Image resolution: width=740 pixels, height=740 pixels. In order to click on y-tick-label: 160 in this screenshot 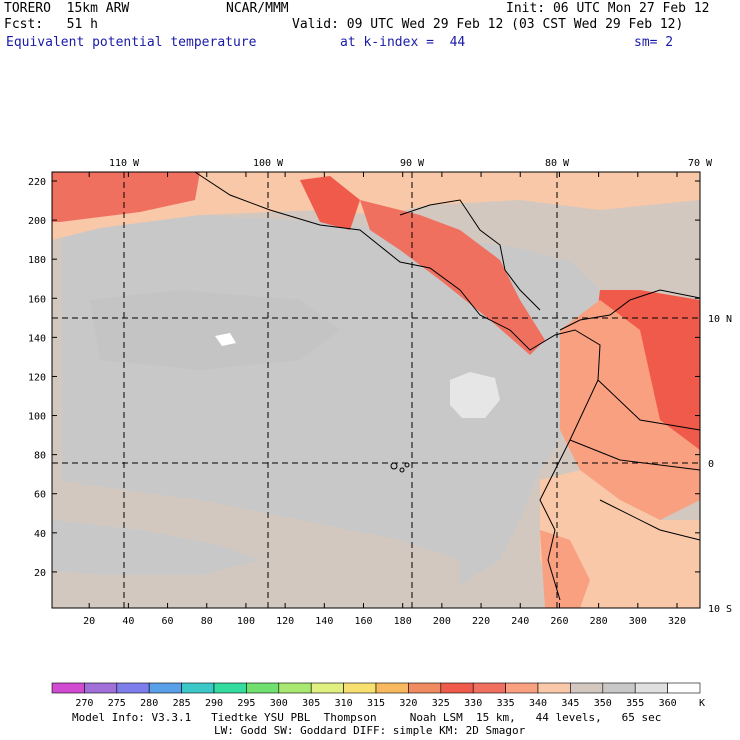, I will do `click(37, 299)`.